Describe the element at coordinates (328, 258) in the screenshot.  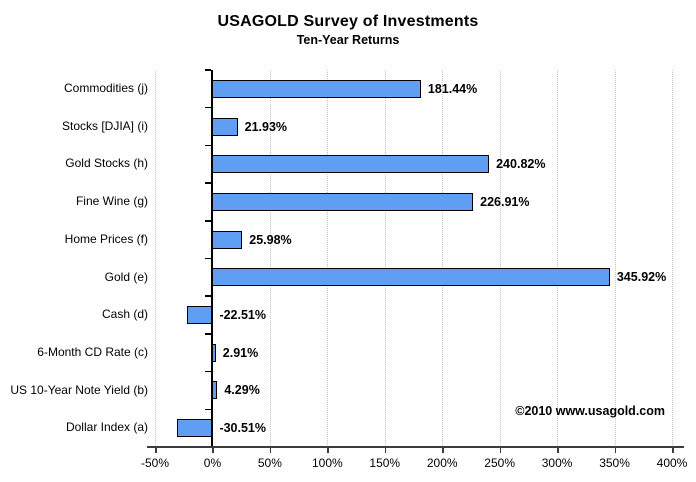
I see `gridline-100%` at that location.